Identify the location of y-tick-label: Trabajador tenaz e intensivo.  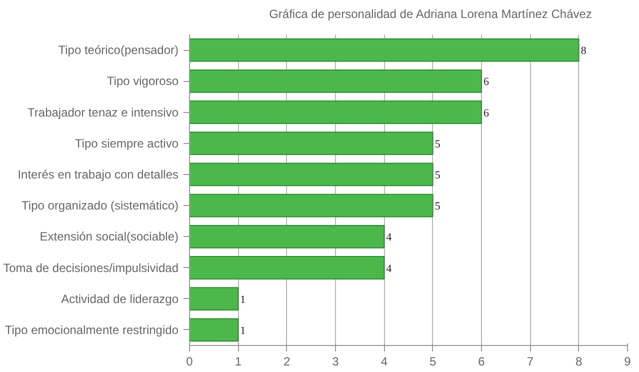
(103, 112).